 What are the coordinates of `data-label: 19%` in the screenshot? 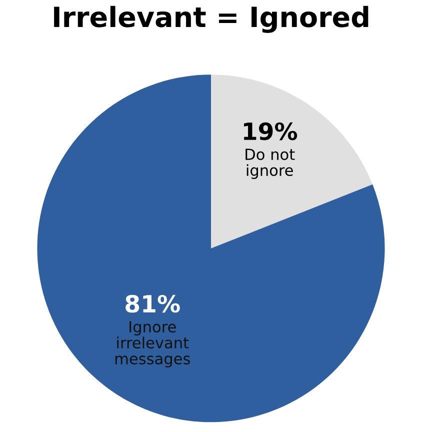 It's located at (271, 131).